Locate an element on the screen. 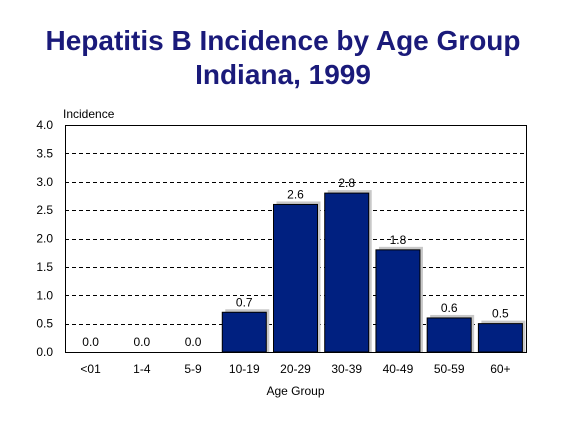 This screenshot has height=425, width=566. y-tick-label: 1.5 is located at coordinates (44, 267).